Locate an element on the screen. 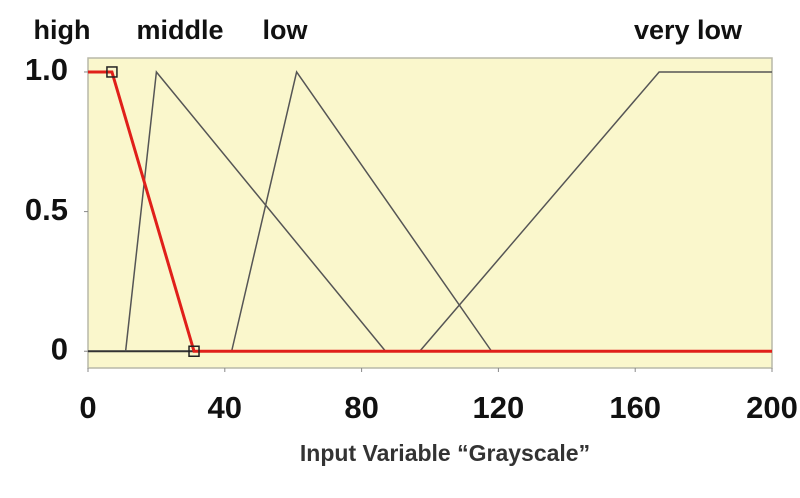 The width and height of the screenshot is (800, 498). series-label: high is located at coordinates (62, 30).